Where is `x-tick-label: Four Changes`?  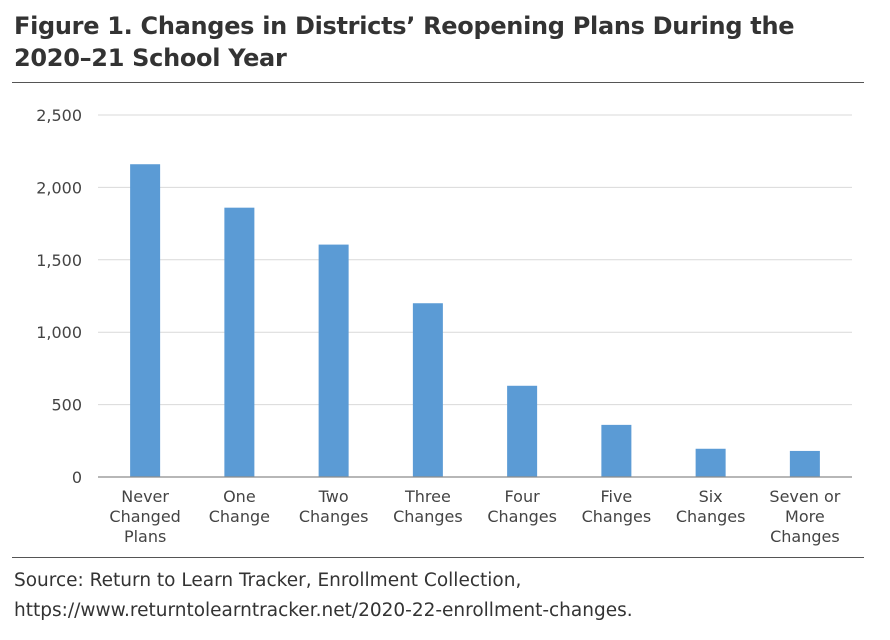 x-tick-label: Four Changes is located at coordinates (522, 506).